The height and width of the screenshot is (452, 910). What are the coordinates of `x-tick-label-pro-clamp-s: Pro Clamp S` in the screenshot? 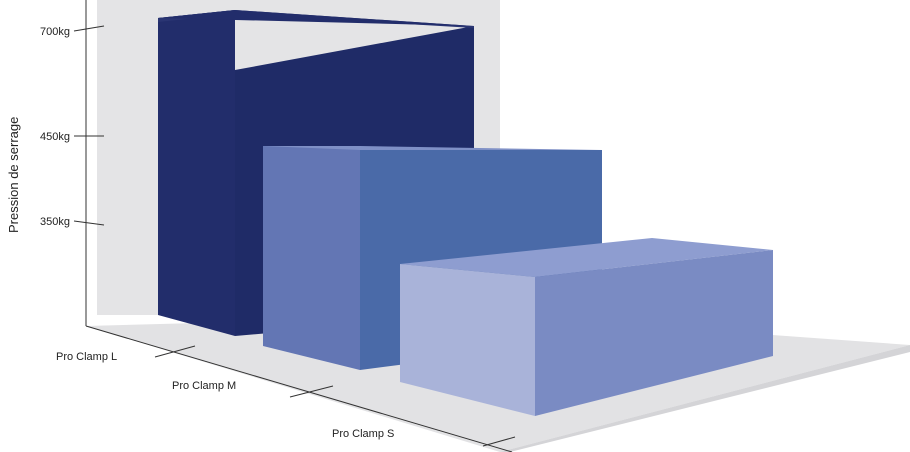 It's located at (363, 434).